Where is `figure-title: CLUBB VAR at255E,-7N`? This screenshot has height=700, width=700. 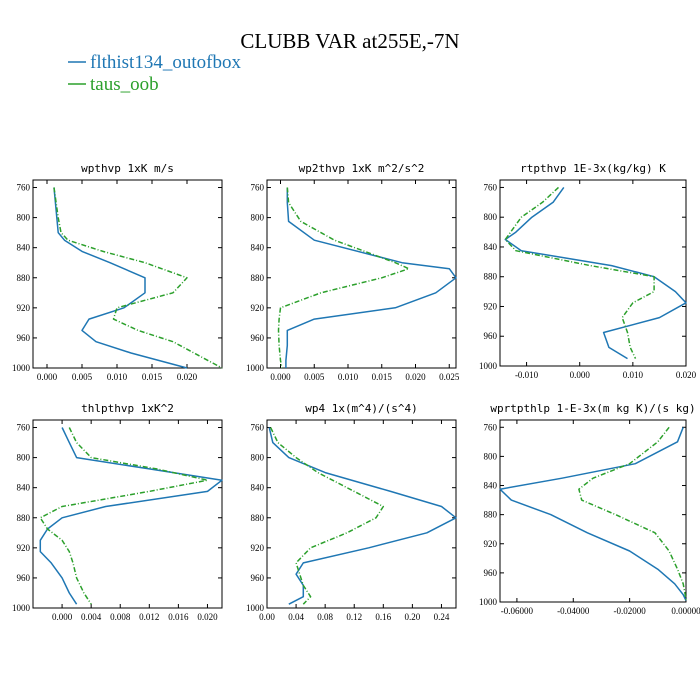 figure-title: CLUBB VAR at255E,-7N is located at coordinates (349, 41).